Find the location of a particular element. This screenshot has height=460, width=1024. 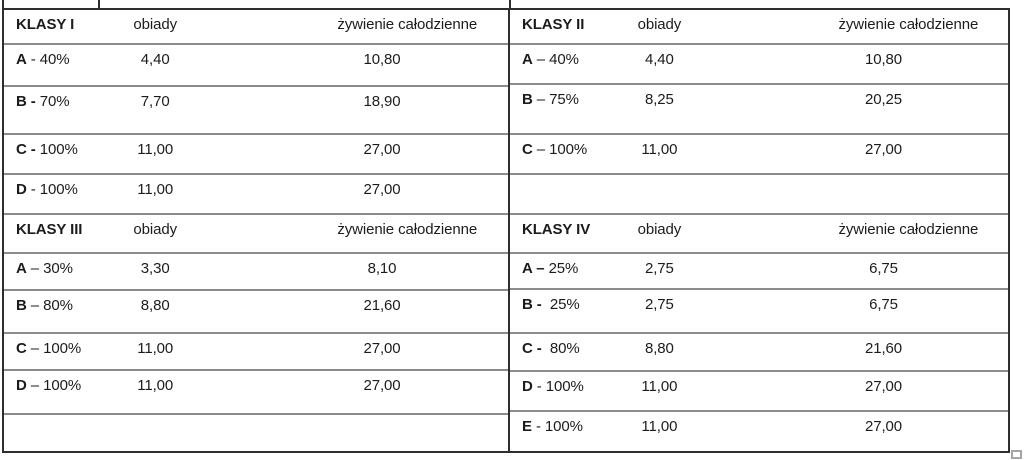

class-share-label: B – 75% is located at coordinates (550, 99).